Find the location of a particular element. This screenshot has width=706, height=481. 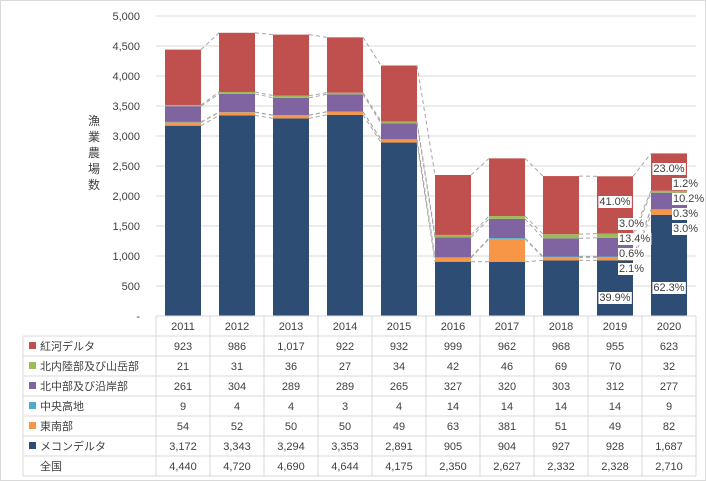

table-cell: 4,690 is located at coordinates (291, 467).